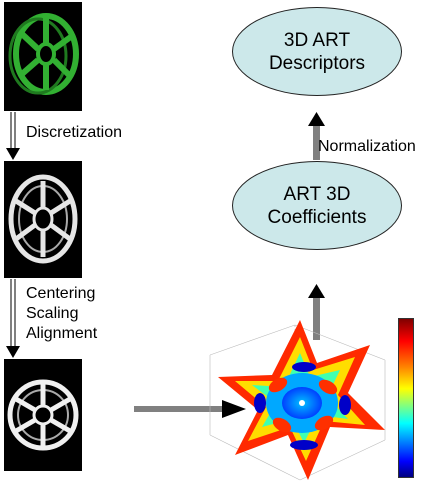 Image resolution: width=435 pixels, height=494 pixels. Describe the element at coordinates (367, 146) in the screenshot. I see `normalization-label: Normalization` at that location.